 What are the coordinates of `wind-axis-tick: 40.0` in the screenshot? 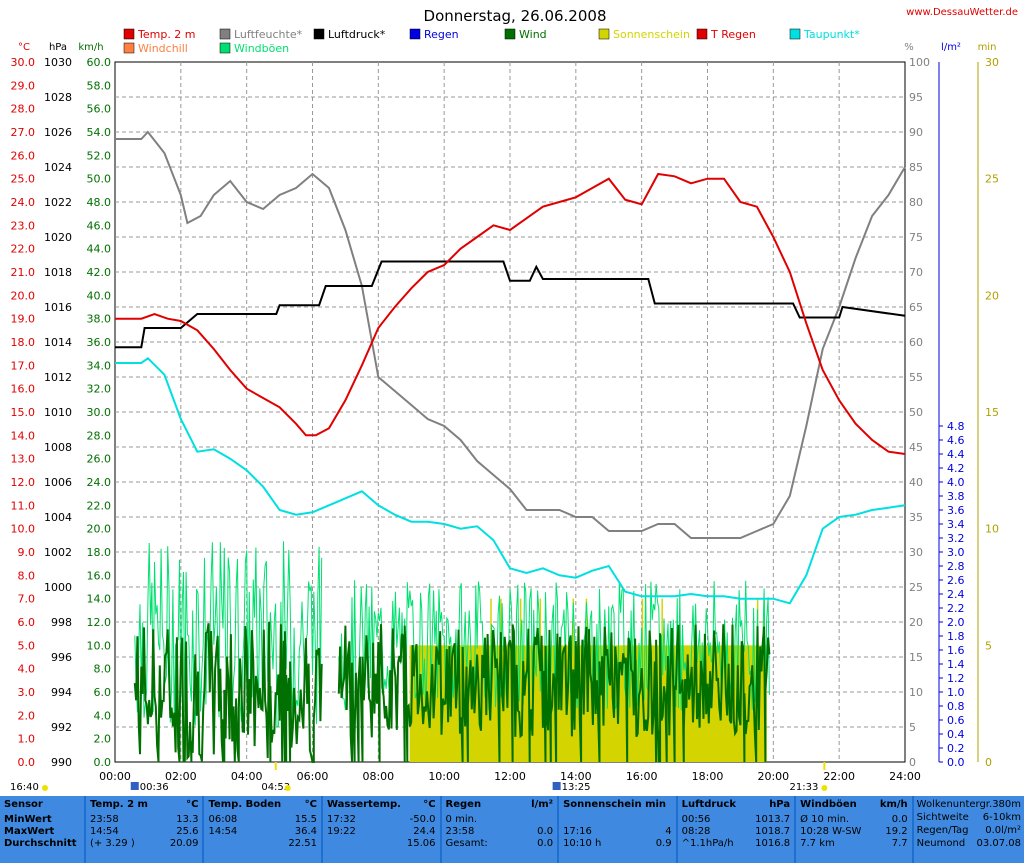 It's located at (99, 295).